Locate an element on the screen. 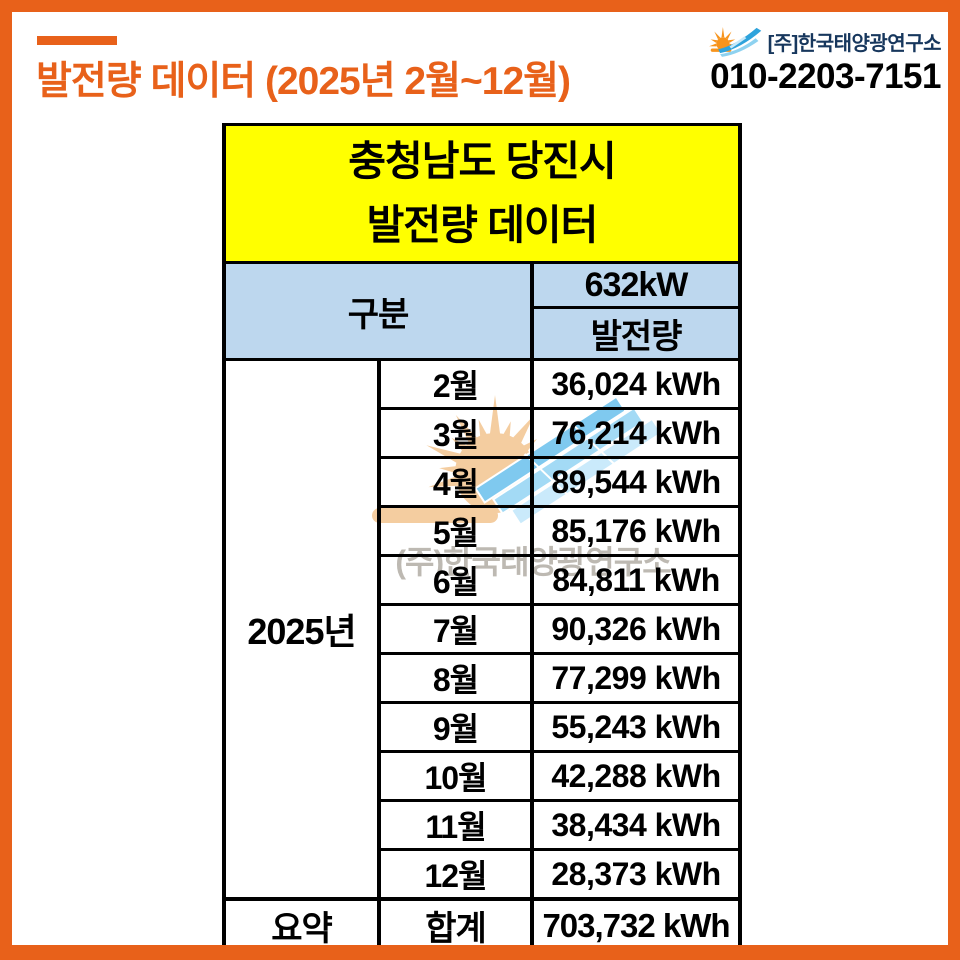 The width and height of the screenshot is (960, 960). table-row: 11월 38,434 kWh is located at coordinates (483, 825).